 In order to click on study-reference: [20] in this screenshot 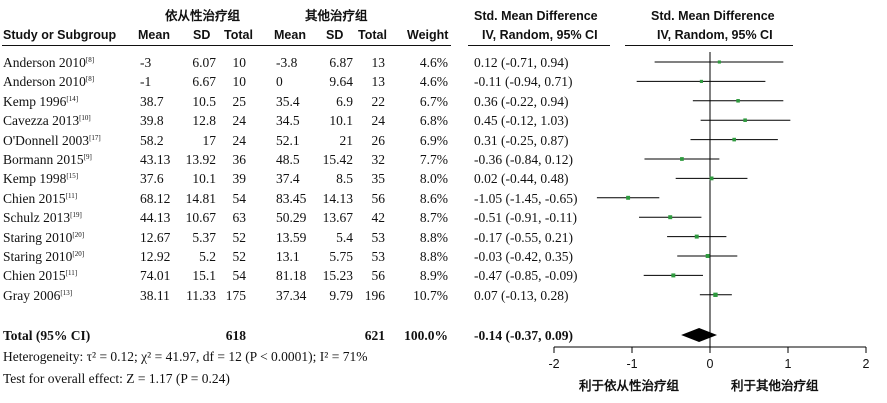, I will do `click(78, 254)`.